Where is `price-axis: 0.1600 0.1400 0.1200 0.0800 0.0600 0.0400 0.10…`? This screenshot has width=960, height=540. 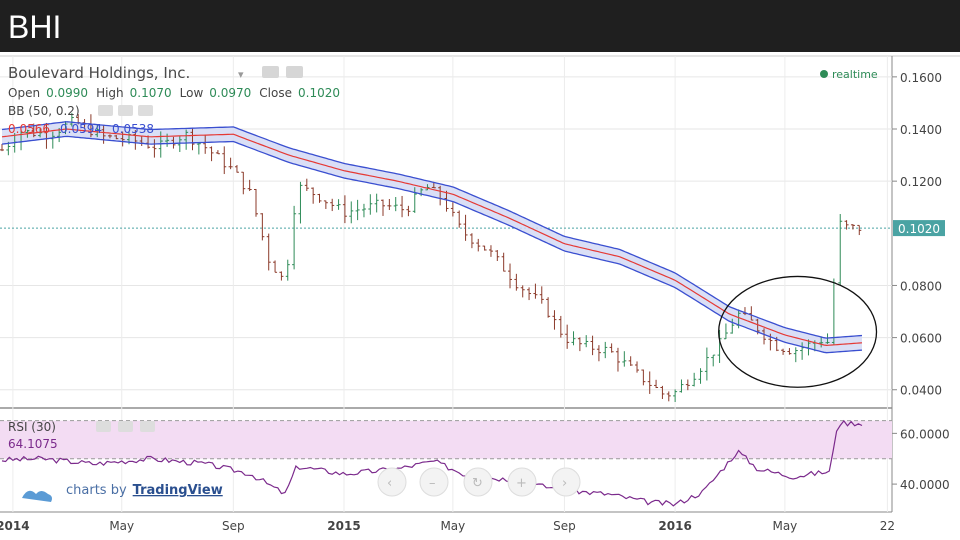 price-axis: 0.1600 0.1400 0.1200 0.0800 0.0600 0.0400 0.10… is located at coordinates (918, 234).